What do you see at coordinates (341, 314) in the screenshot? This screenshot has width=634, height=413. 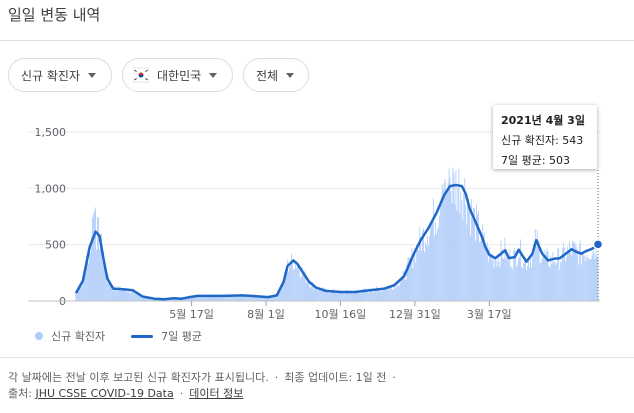 I see `x-tick-label: 10월 16일` at bounding box center [341, 314].